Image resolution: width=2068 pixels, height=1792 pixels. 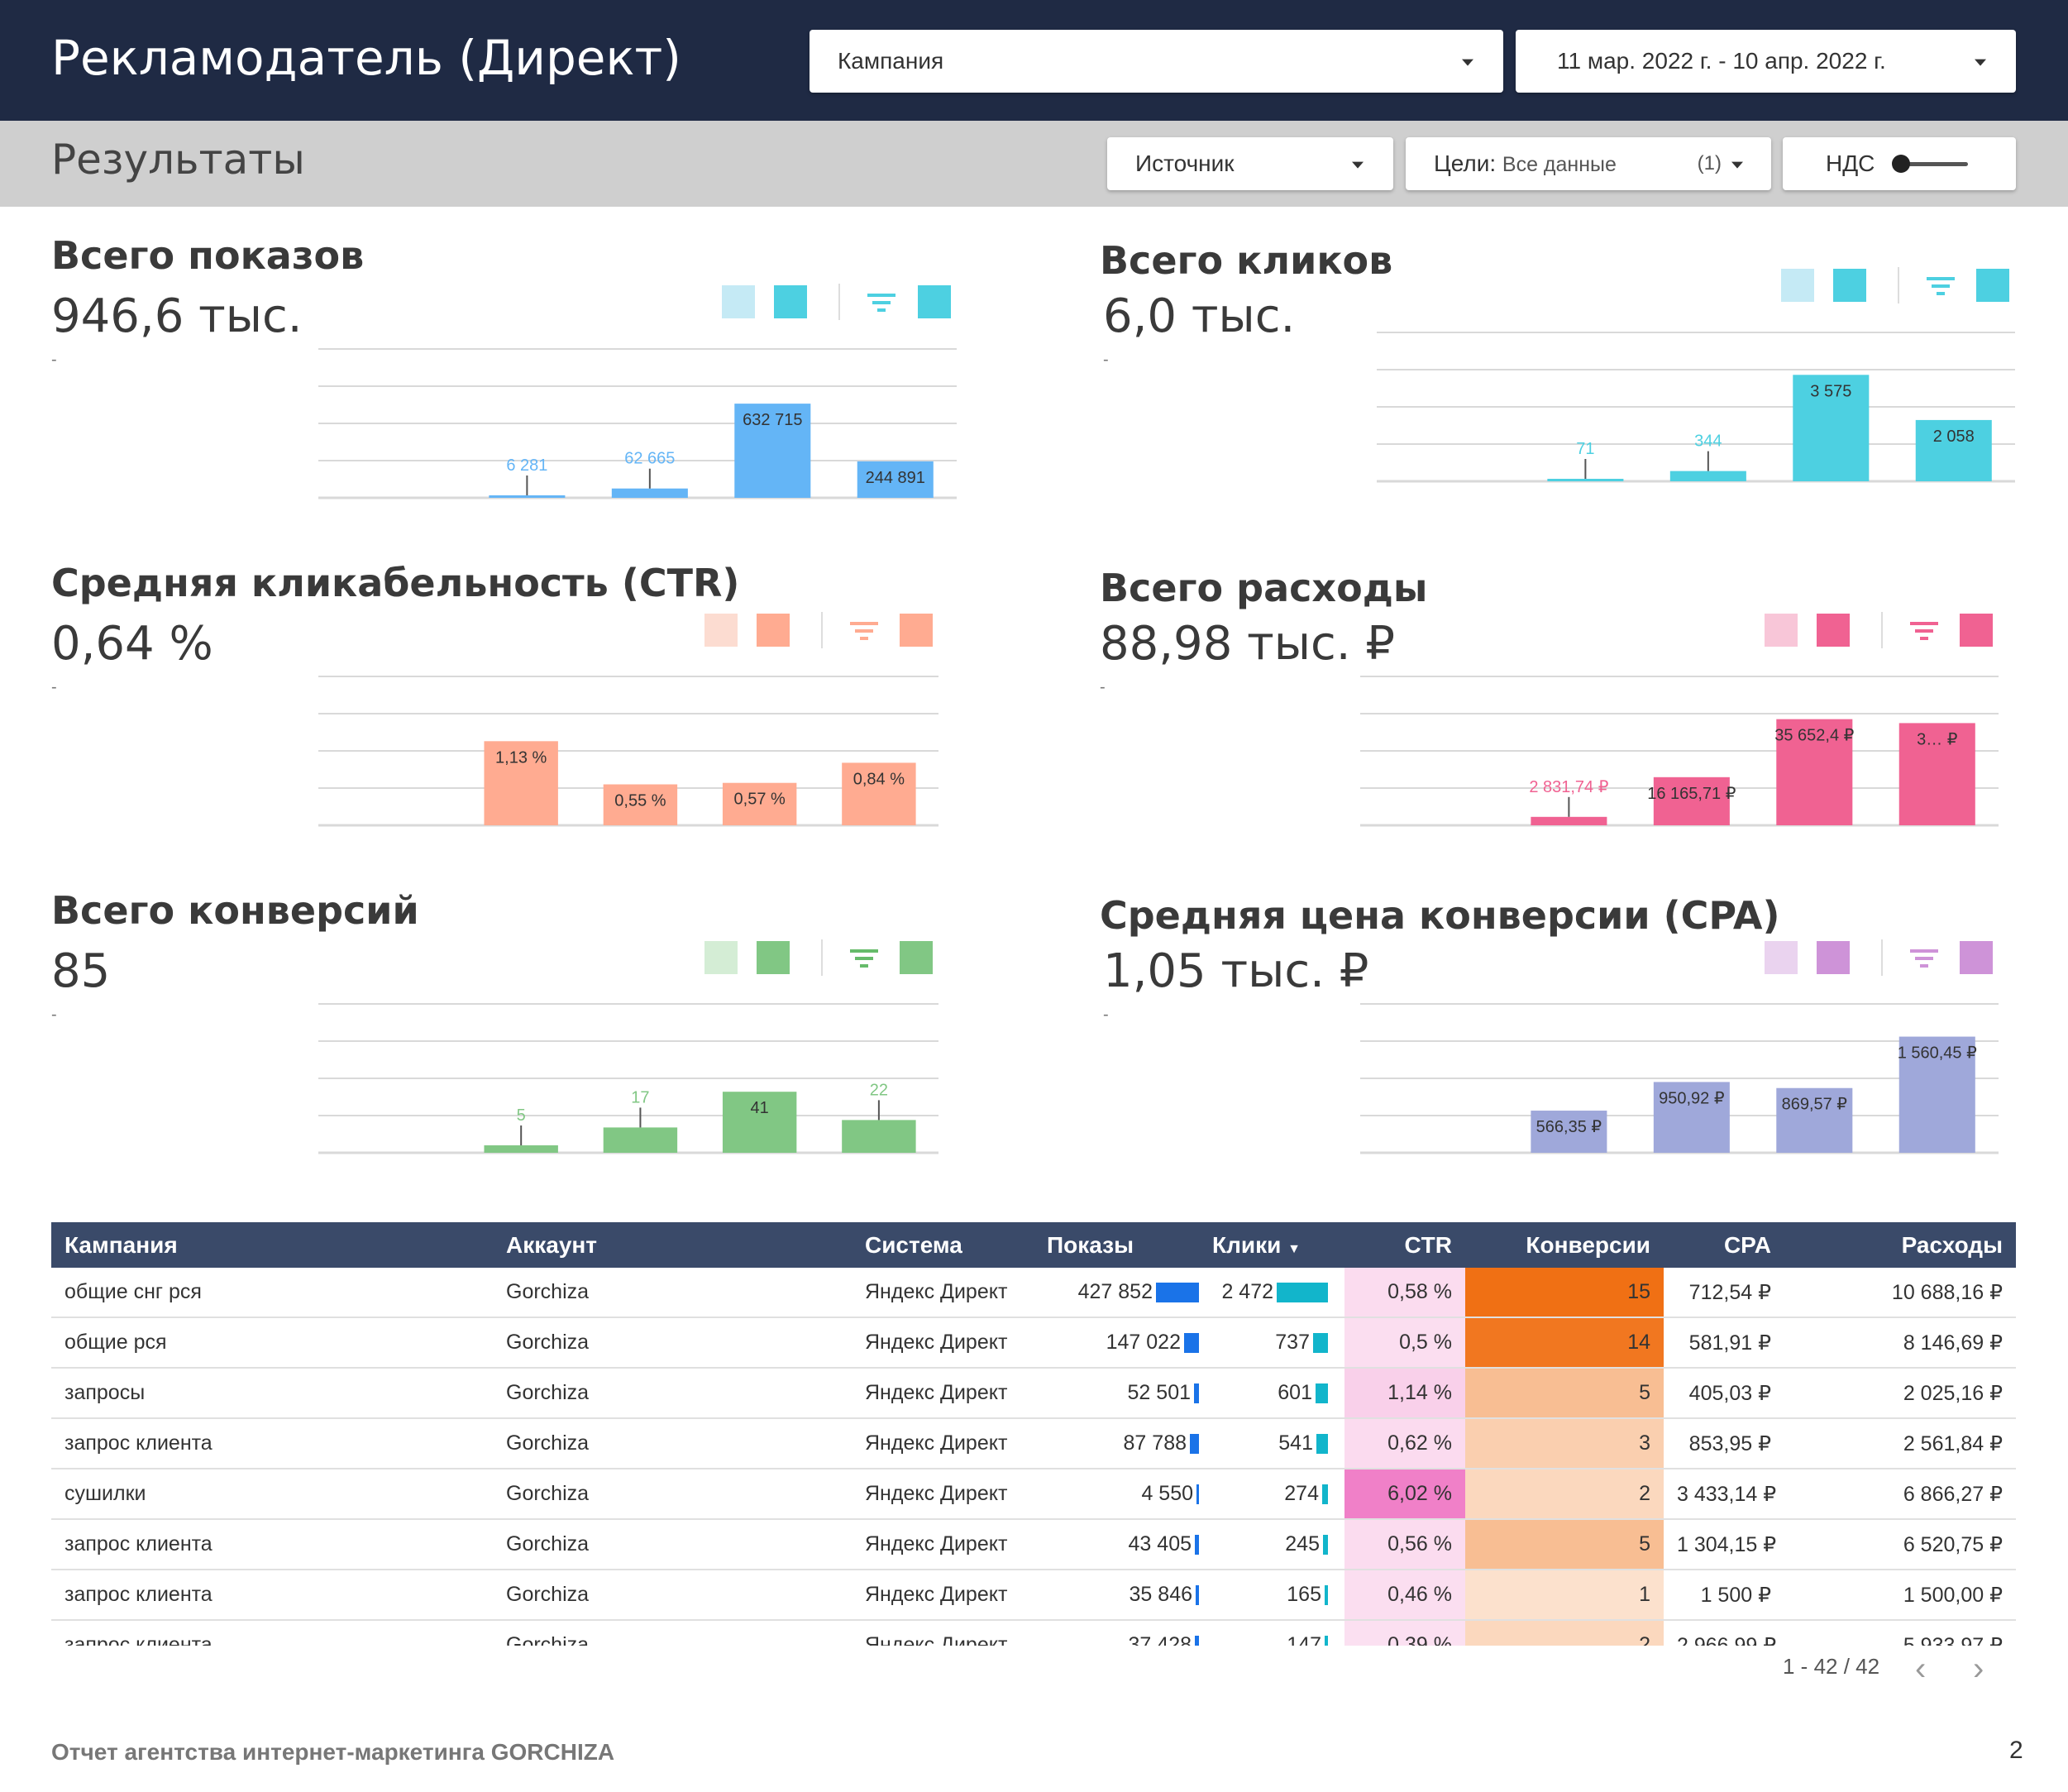 What do you see at coordinates (673, 1245) in the screenshot?
I see `col-account: Аккаунт` at bounding box center [673, 1245].